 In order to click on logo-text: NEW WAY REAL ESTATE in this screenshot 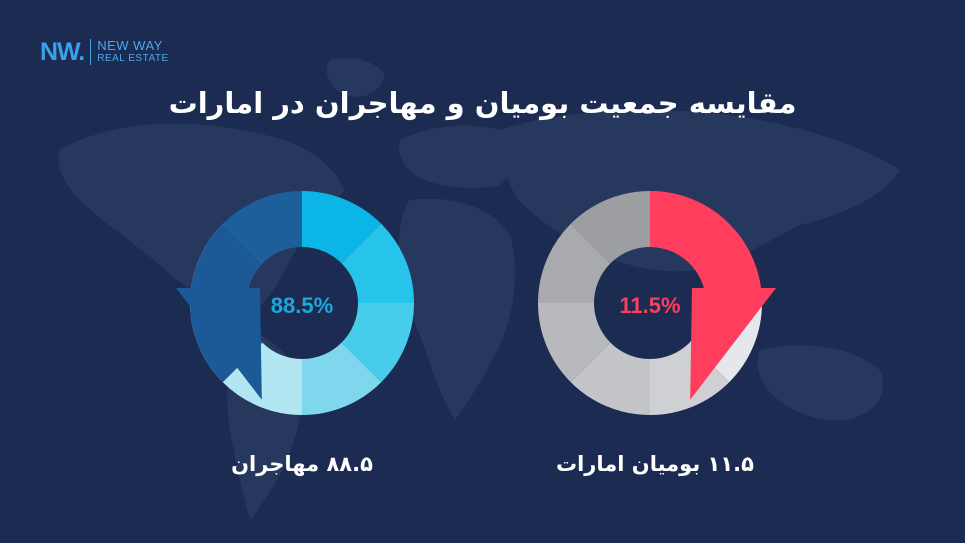, I will do `click(129, 52)`.